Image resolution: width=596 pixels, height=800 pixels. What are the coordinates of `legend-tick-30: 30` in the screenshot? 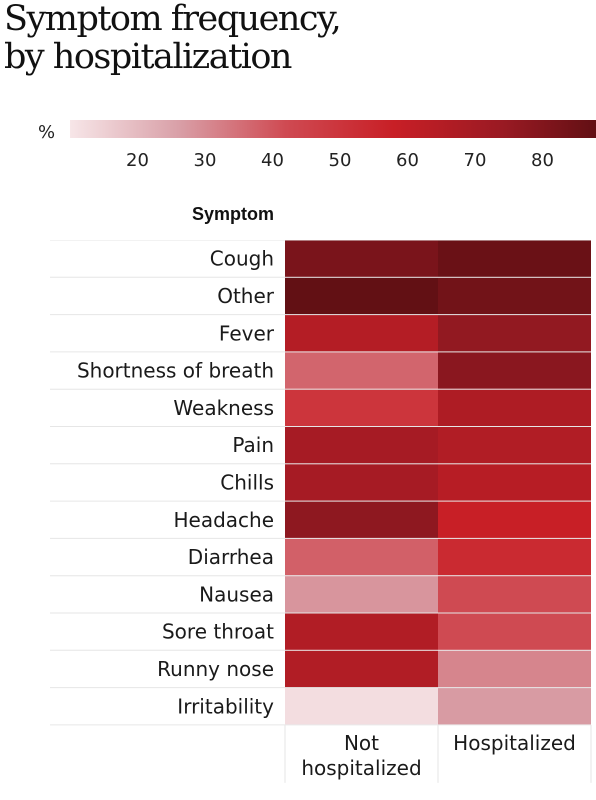 It's located at (205, 160).